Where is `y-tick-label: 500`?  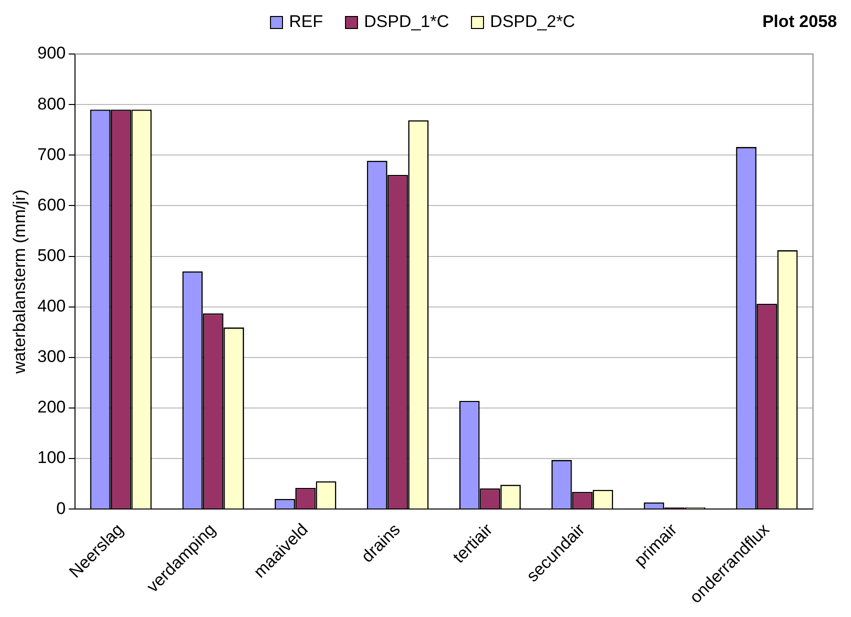 y-tick-label: 500 is located at coordinates (51, 255).